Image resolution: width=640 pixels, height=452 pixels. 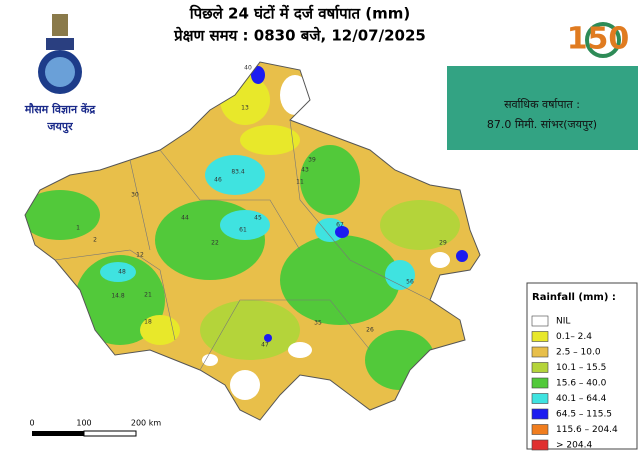 What do you see at coordinates (299, 36) in the screenshot?
I see `subtitle: प्रेक्षण समय : 0830 बजे, 12/07/2025` at bounding box center [299, 36].